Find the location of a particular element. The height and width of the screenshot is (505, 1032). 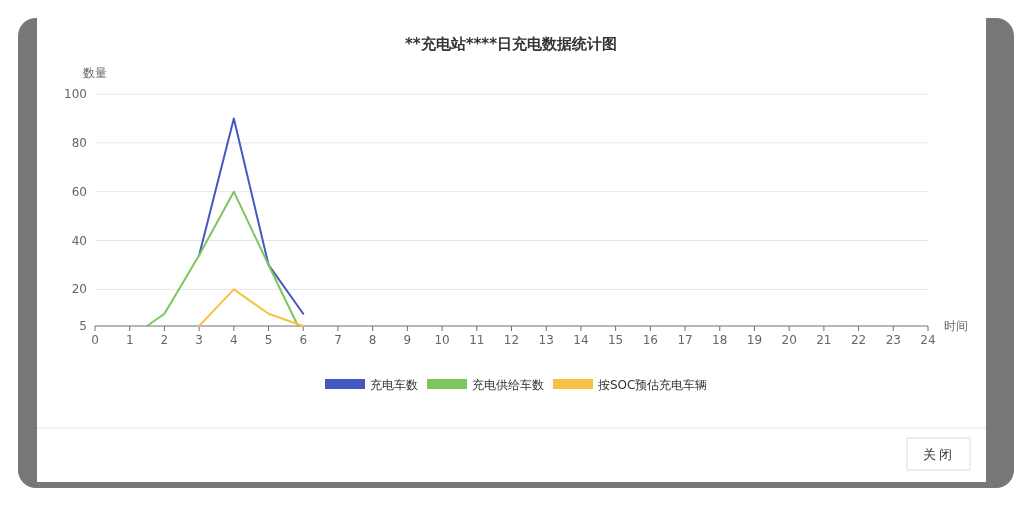

x-tick-label: 2 is located at coordinates (164, 340).